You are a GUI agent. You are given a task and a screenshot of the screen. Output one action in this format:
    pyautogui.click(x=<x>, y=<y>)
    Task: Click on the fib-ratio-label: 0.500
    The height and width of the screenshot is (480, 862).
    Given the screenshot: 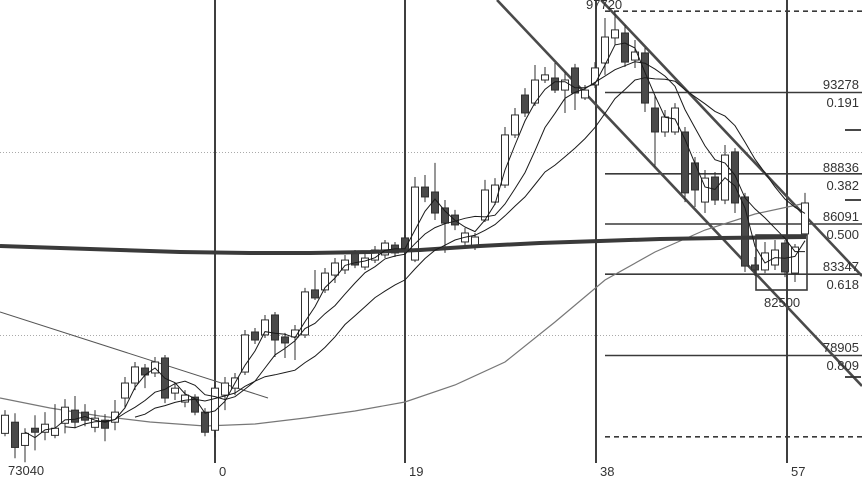 What is the action you would take?
    pyautogui.click(x=842, y=234)
    